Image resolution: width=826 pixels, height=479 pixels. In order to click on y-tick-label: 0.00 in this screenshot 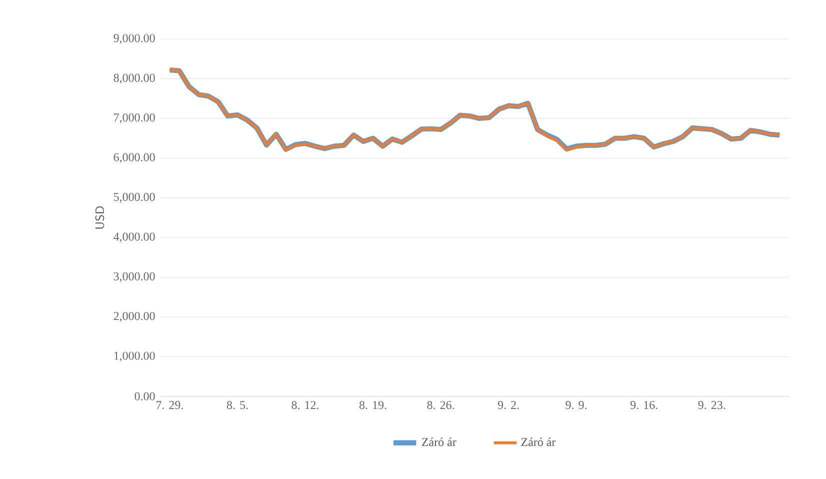, I will do `click(144, 396)`.